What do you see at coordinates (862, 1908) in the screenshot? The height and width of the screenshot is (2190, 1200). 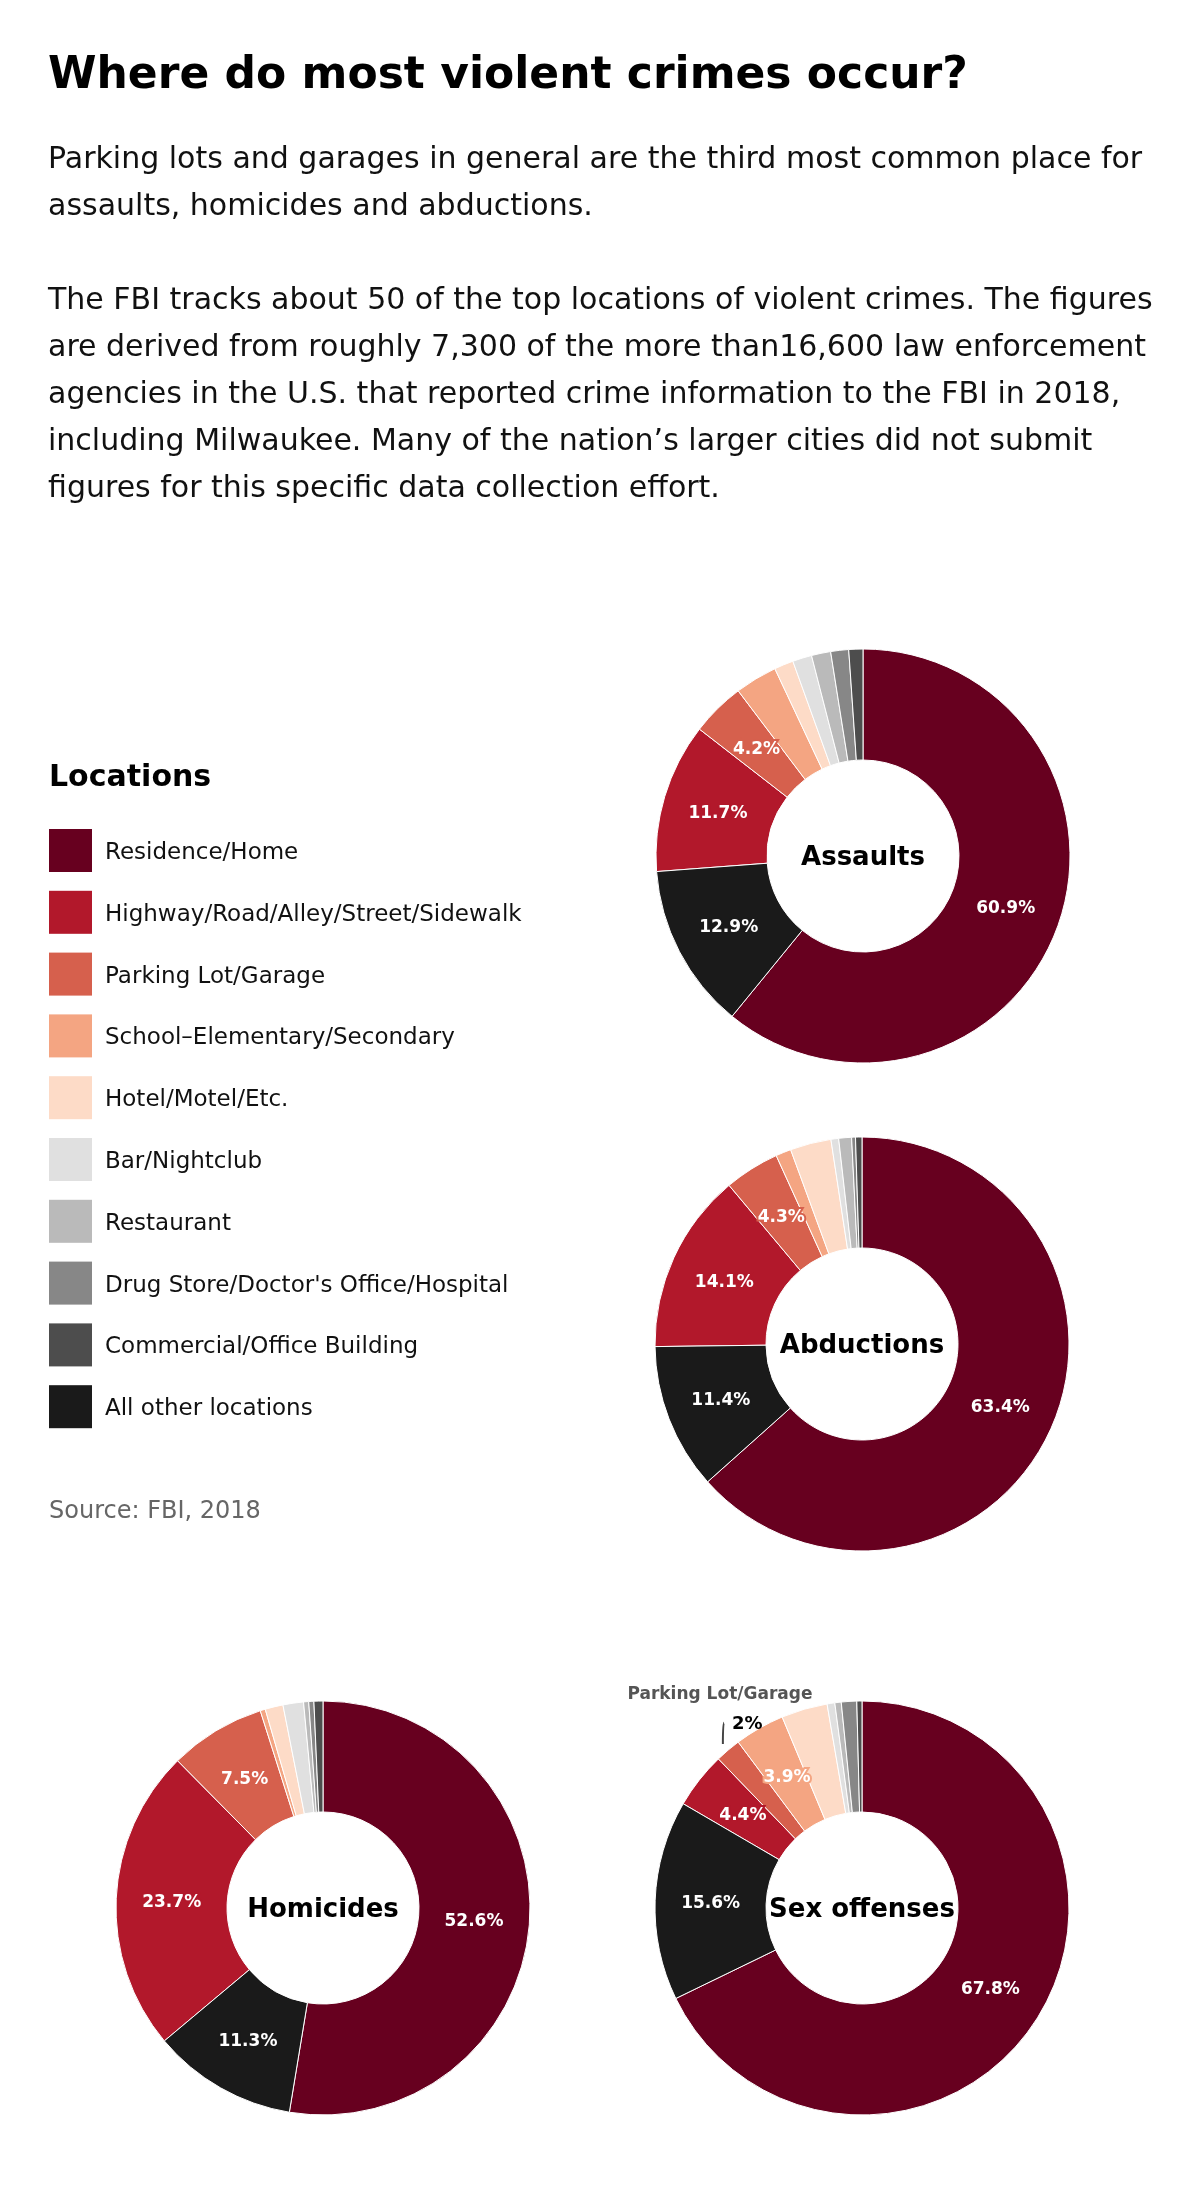 I see `text: Sex offenses` at bounding box center [862, 1908].